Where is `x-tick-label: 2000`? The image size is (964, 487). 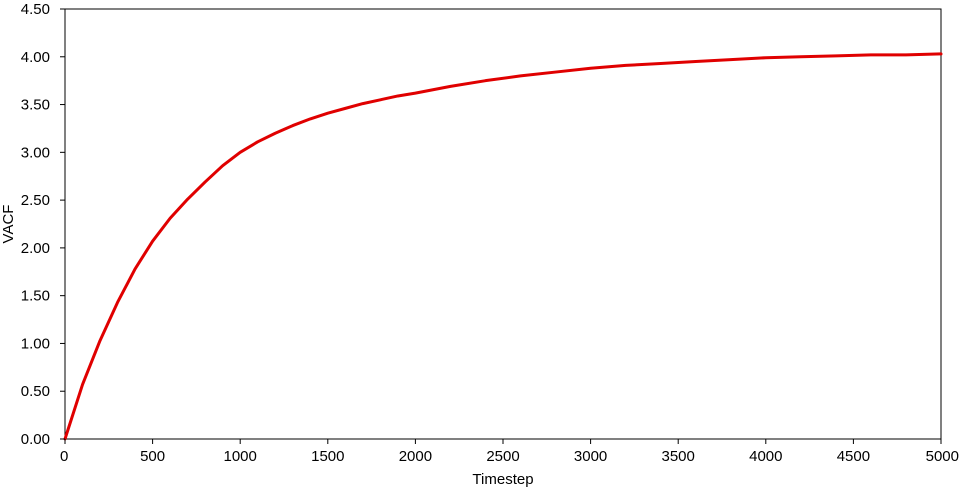
x-tick-label: 2000 is located at coordinates (415, 456).